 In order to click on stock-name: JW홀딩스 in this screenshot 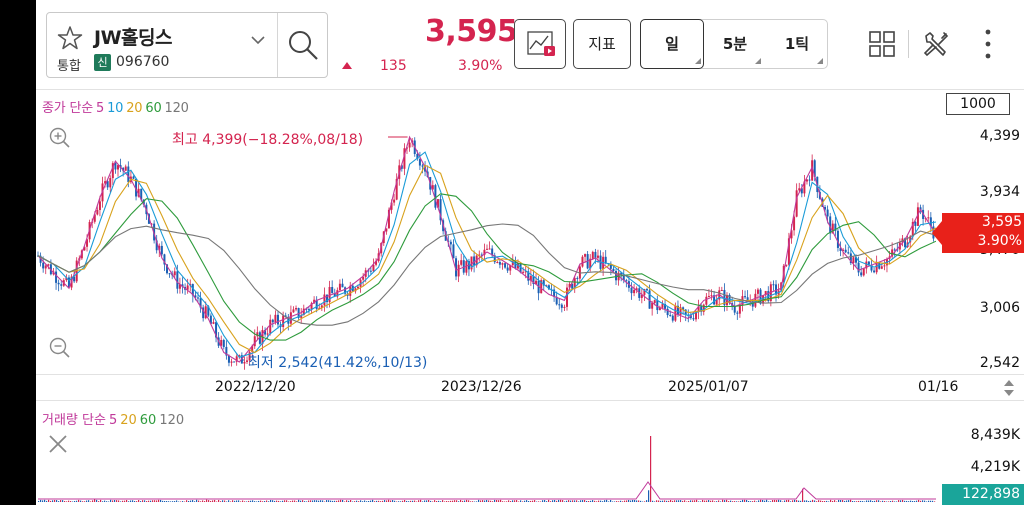, I will do `click(133, 38)`.